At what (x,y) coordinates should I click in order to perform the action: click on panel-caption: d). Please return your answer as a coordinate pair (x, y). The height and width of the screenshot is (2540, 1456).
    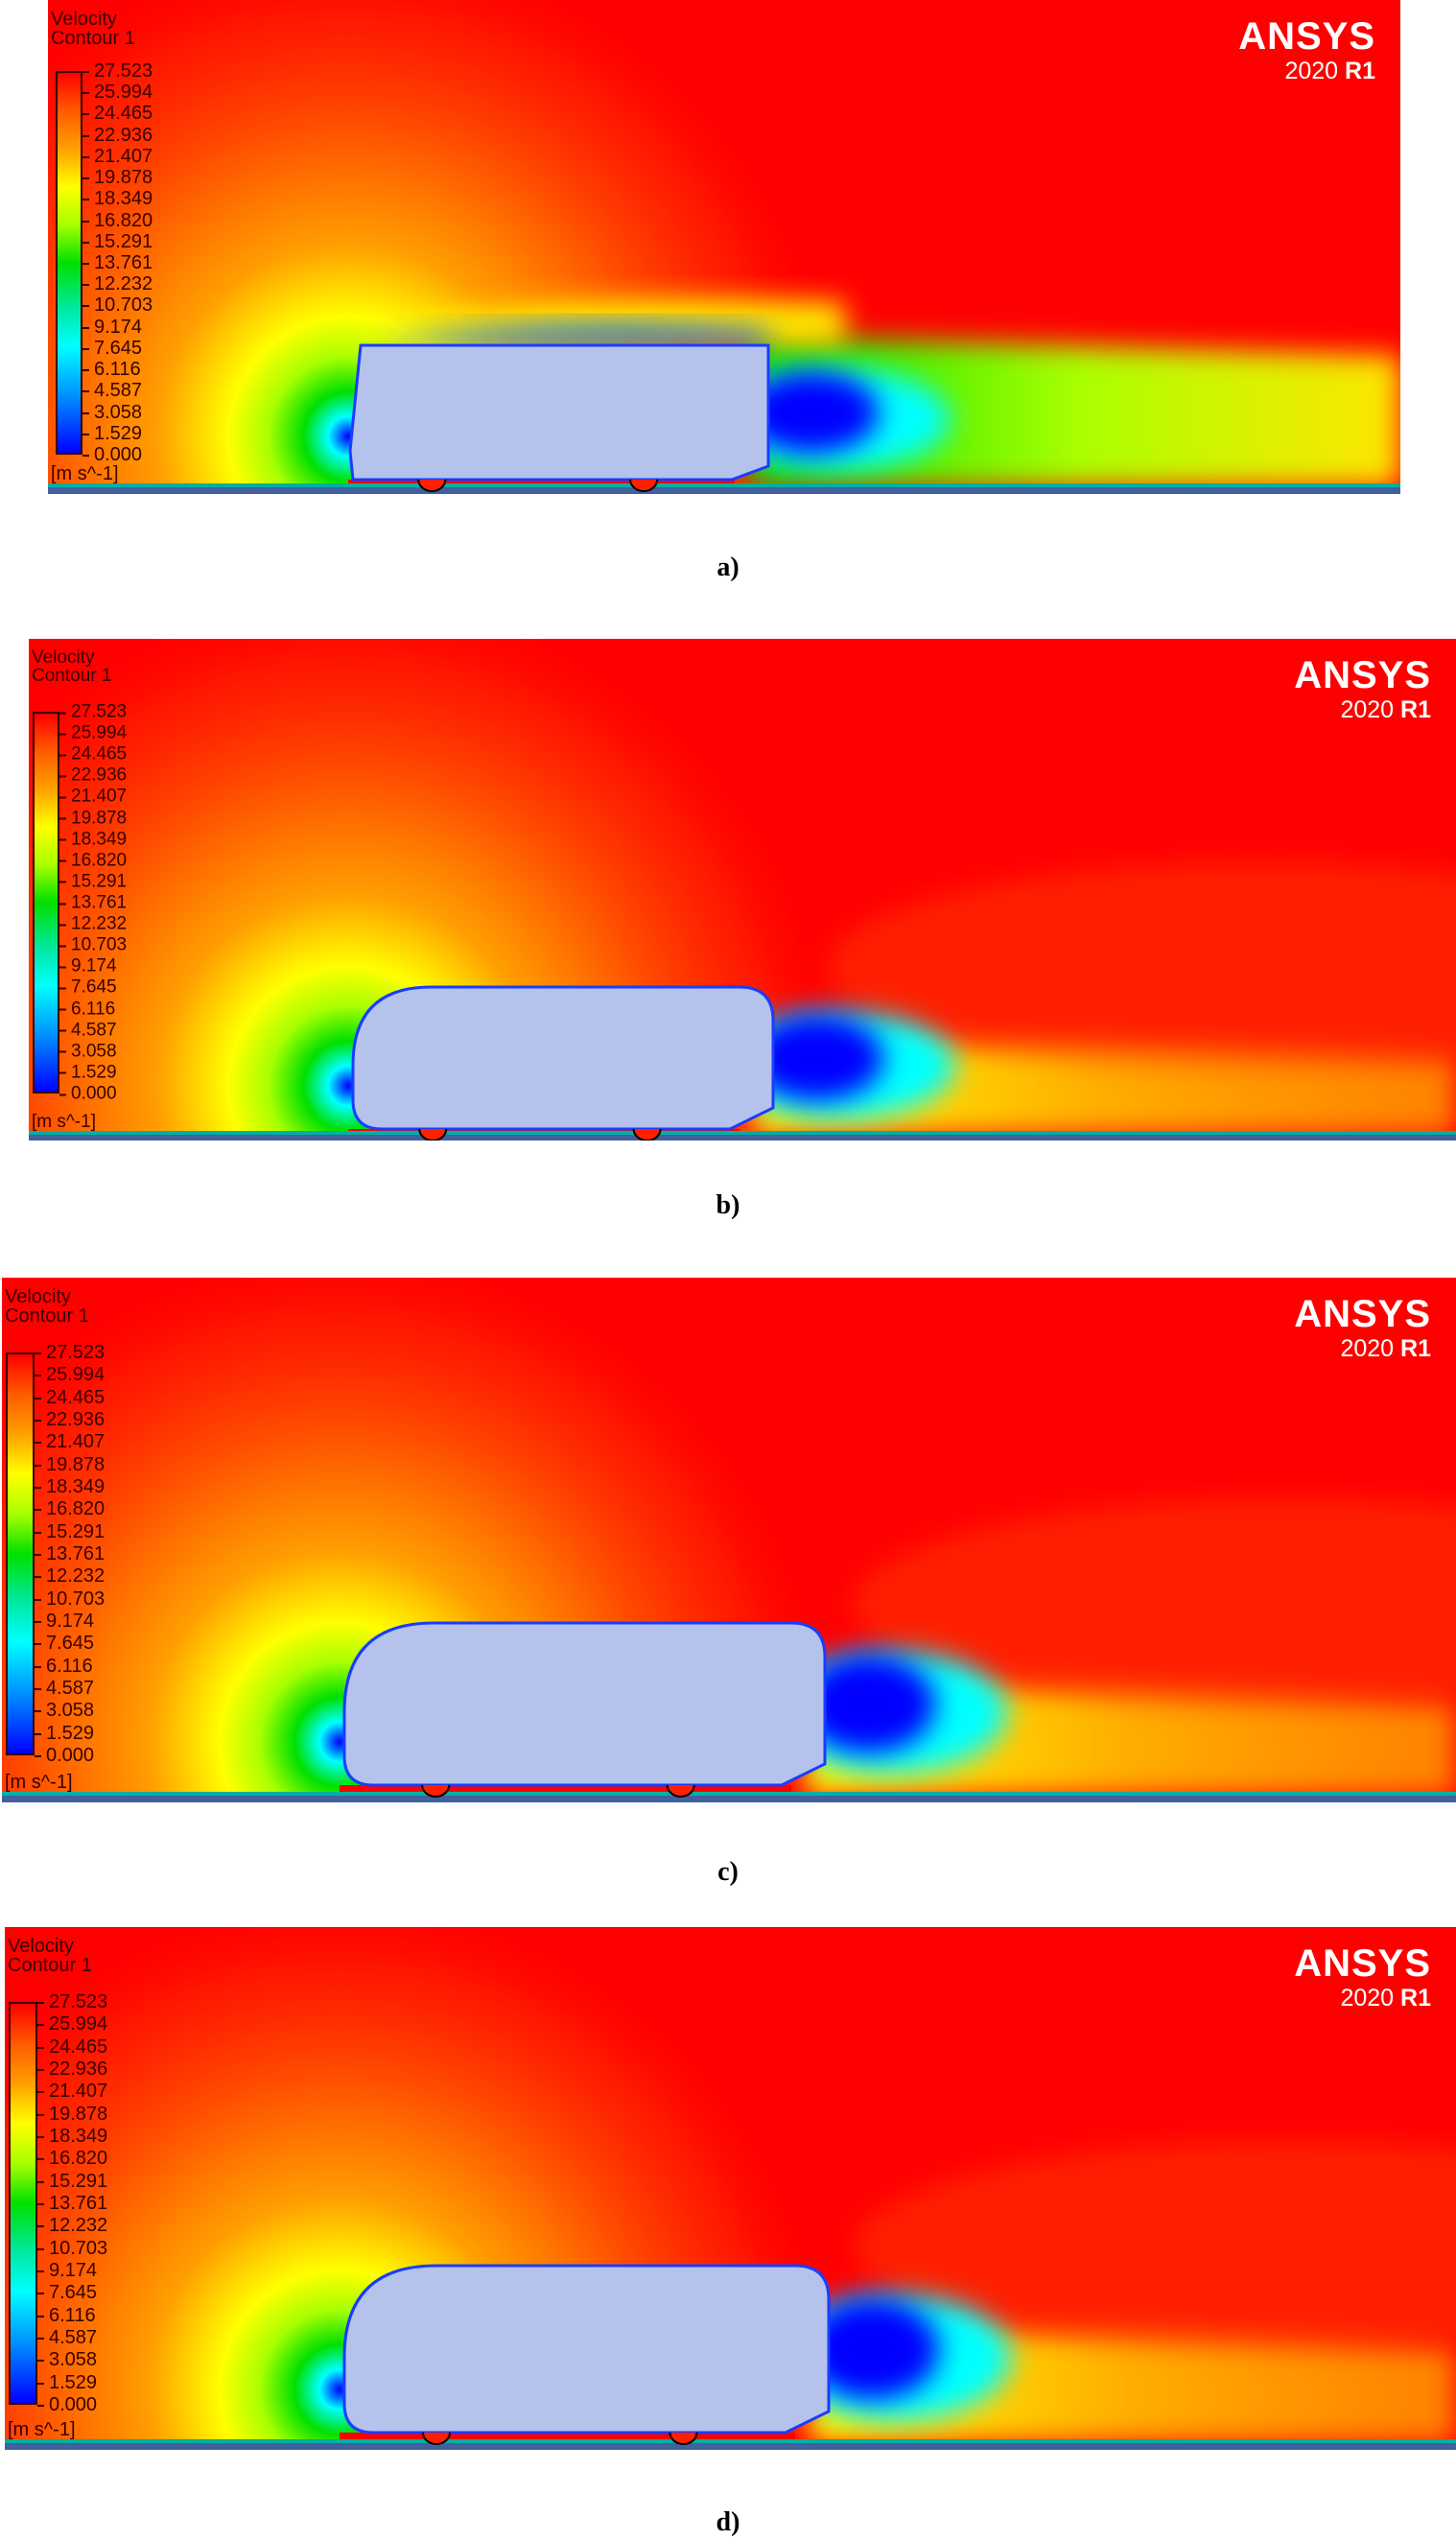
    Looking at the image, I should click on (728, 2522).